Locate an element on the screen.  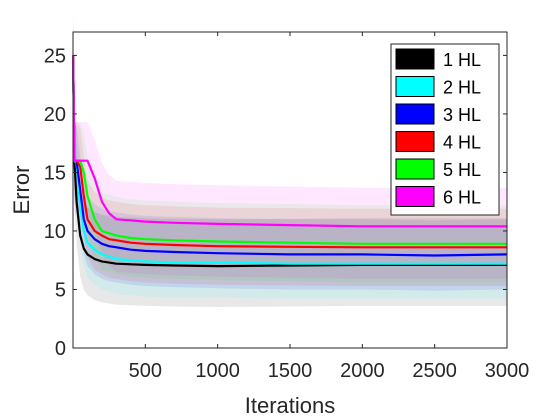
y-axis-label: Error is located at coordinates (21, 190).